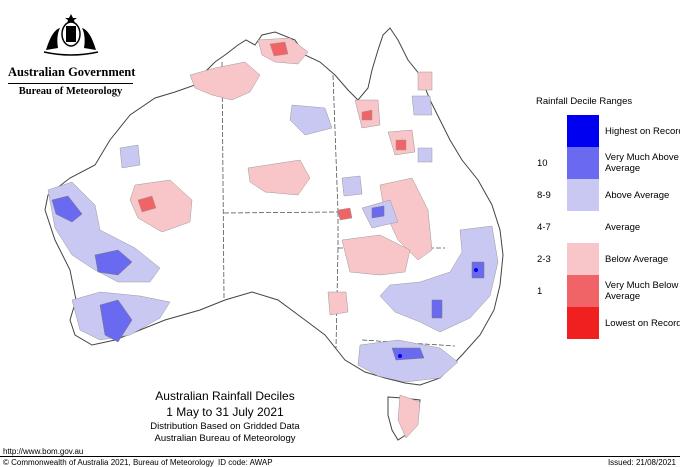 The height and width of the screenshot is (467, 680). I want to click on legend-swatch-highest, so click(583, 131).